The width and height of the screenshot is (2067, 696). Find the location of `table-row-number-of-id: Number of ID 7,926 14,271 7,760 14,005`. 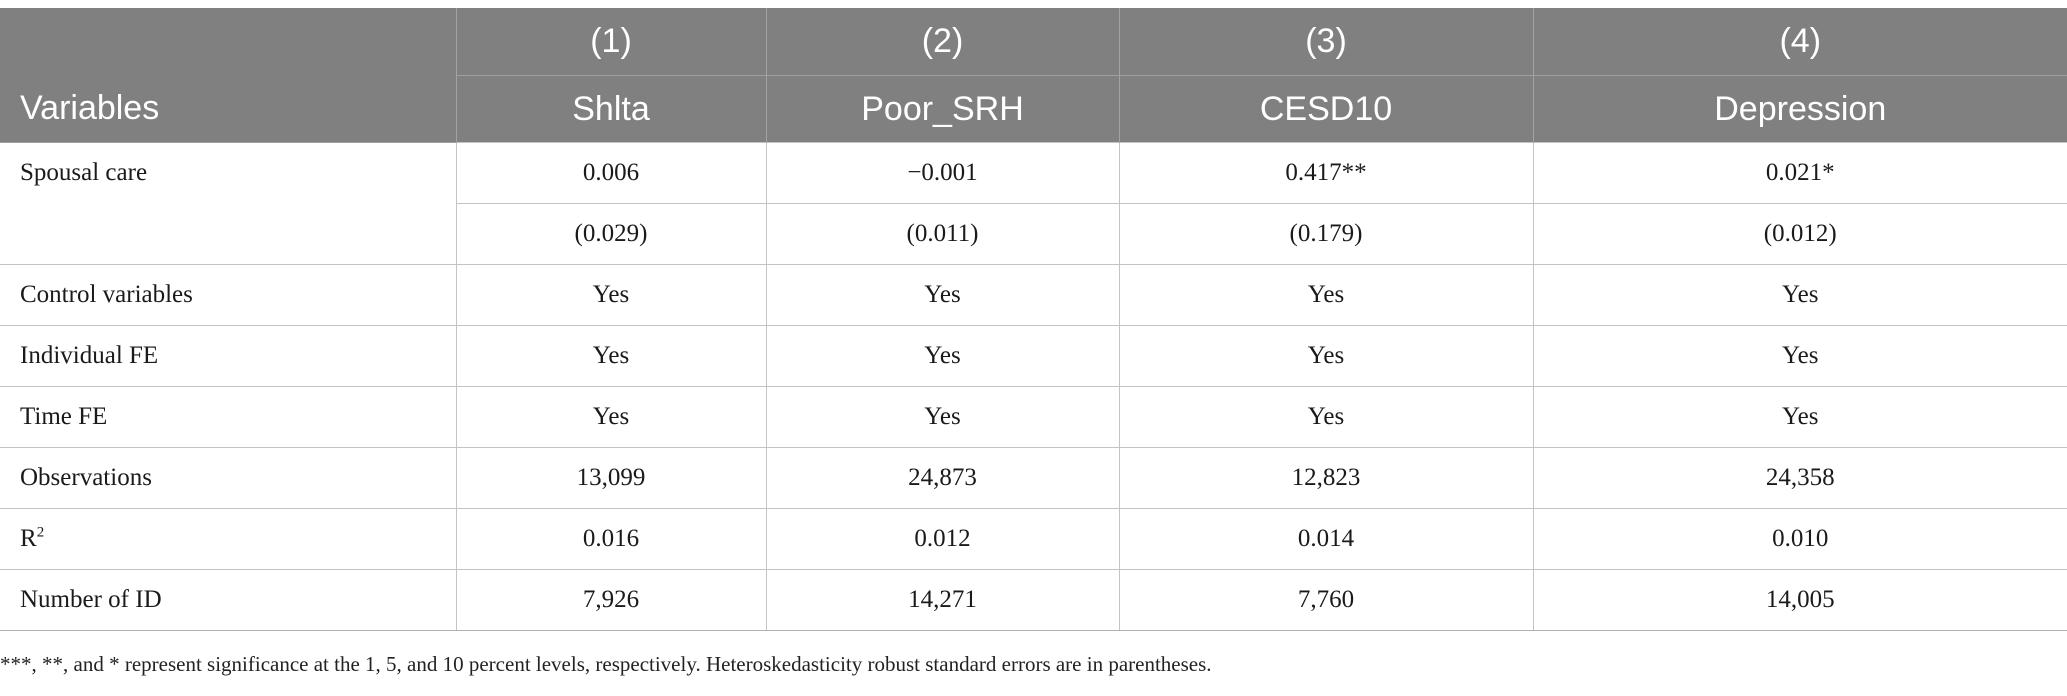

table-row-number-of-id: Number of ID 7,926 14,271 7,760 14,005 is located at coordinates (1033, 600).